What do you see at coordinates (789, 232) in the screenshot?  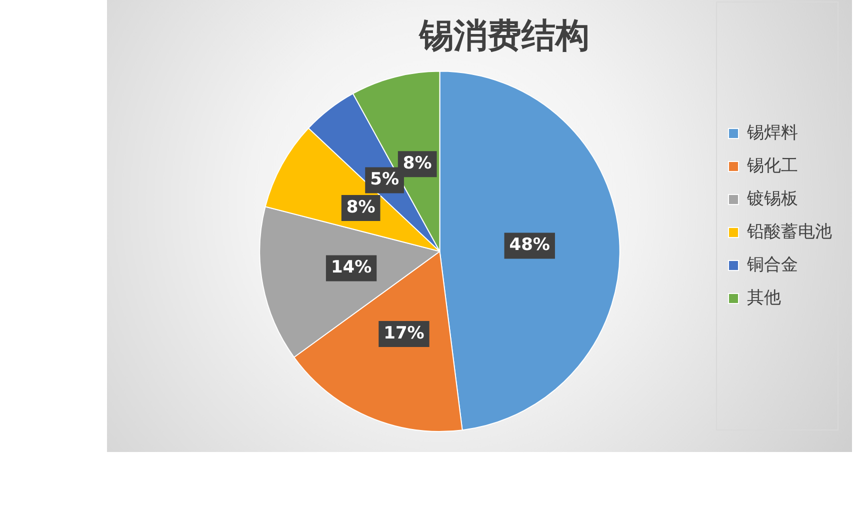 I see `legend-label: 铅酸蓄电池` at bounding box center [789, 232].